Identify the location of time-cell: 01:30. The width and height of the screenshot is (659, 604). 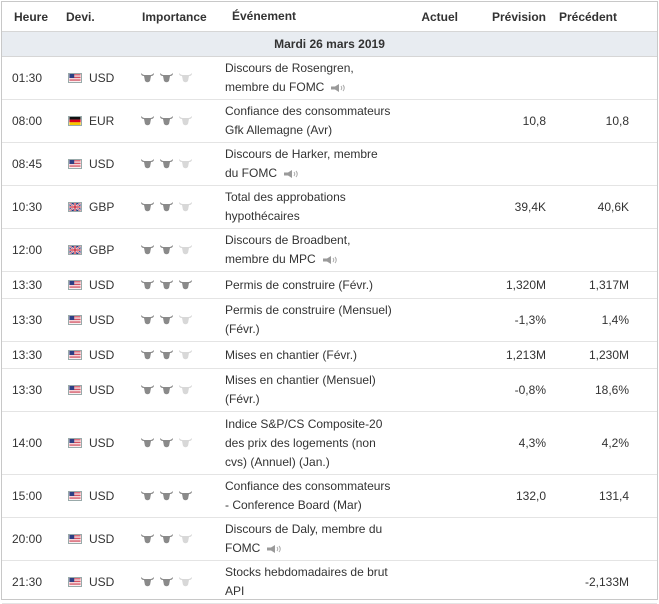
(27, 78).